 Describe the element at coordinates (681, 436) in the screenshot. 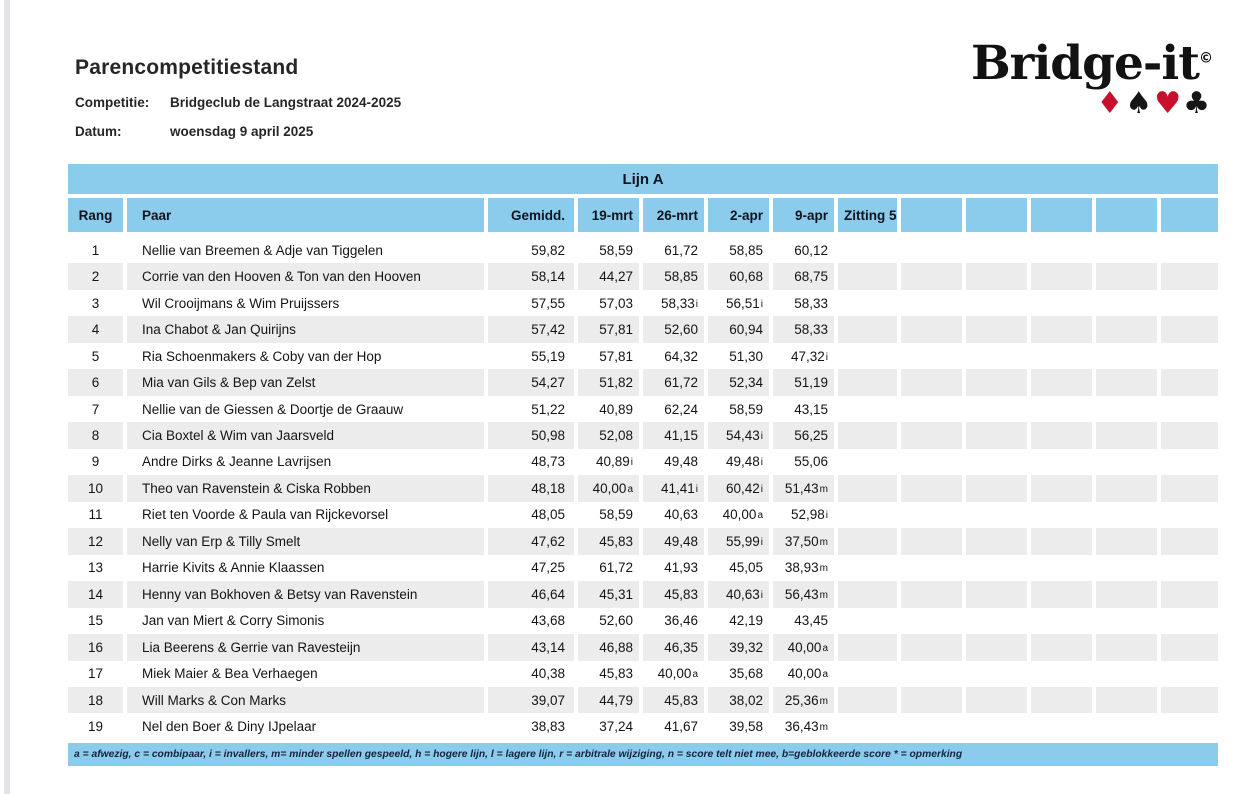

I see `score-value: 41,15` at that location.